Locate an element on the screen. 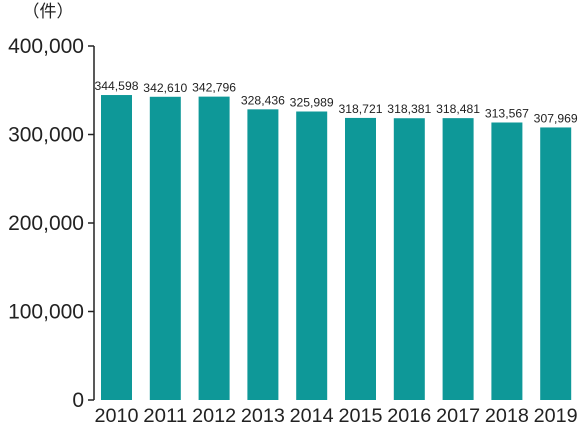  bar-value-label: 342,610 is located at coordinates (165, 88).